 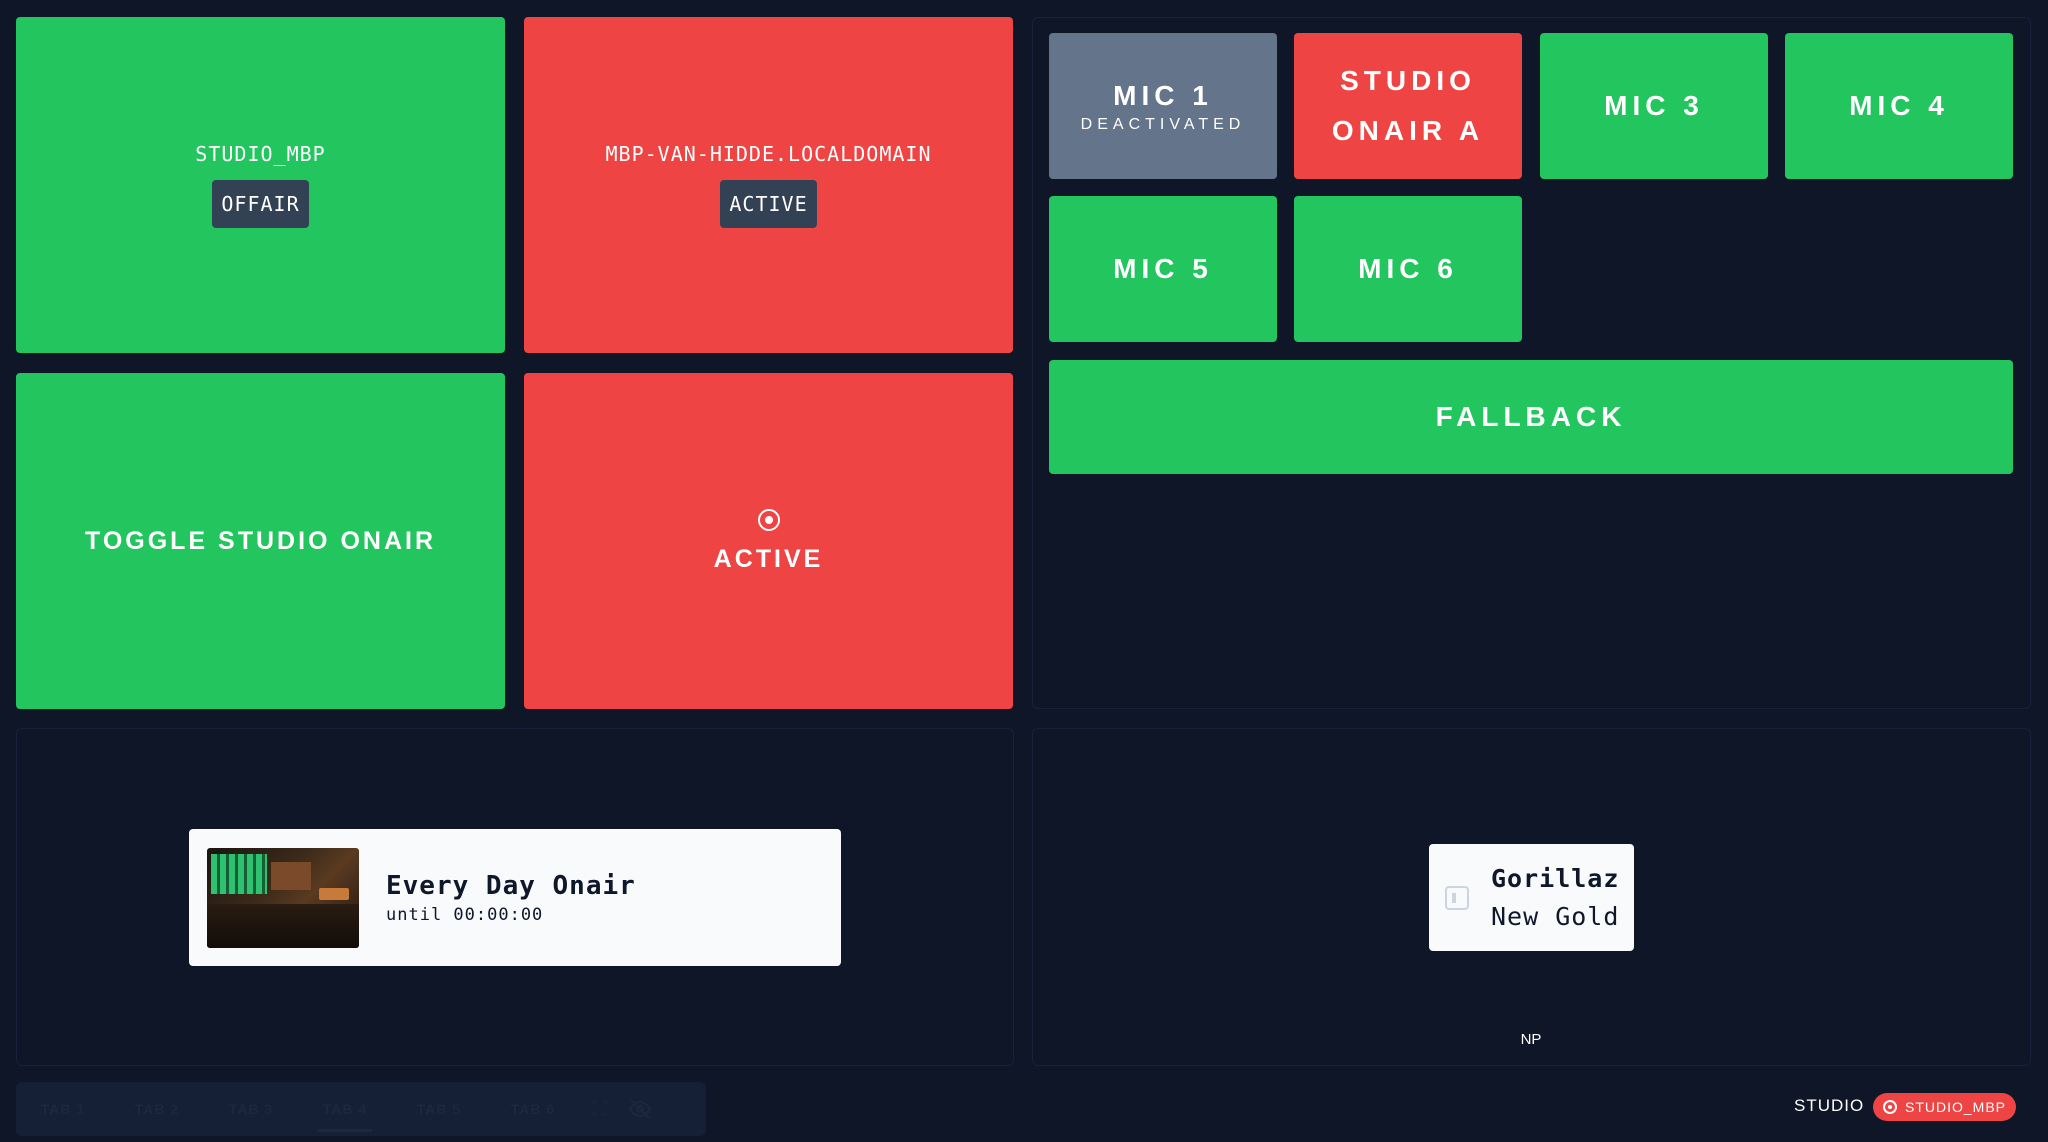 What do you see at coordinates (345, 1109) in the screenshot?
I see `tab-4: TAB 4` at bounding box center [345, 1109].